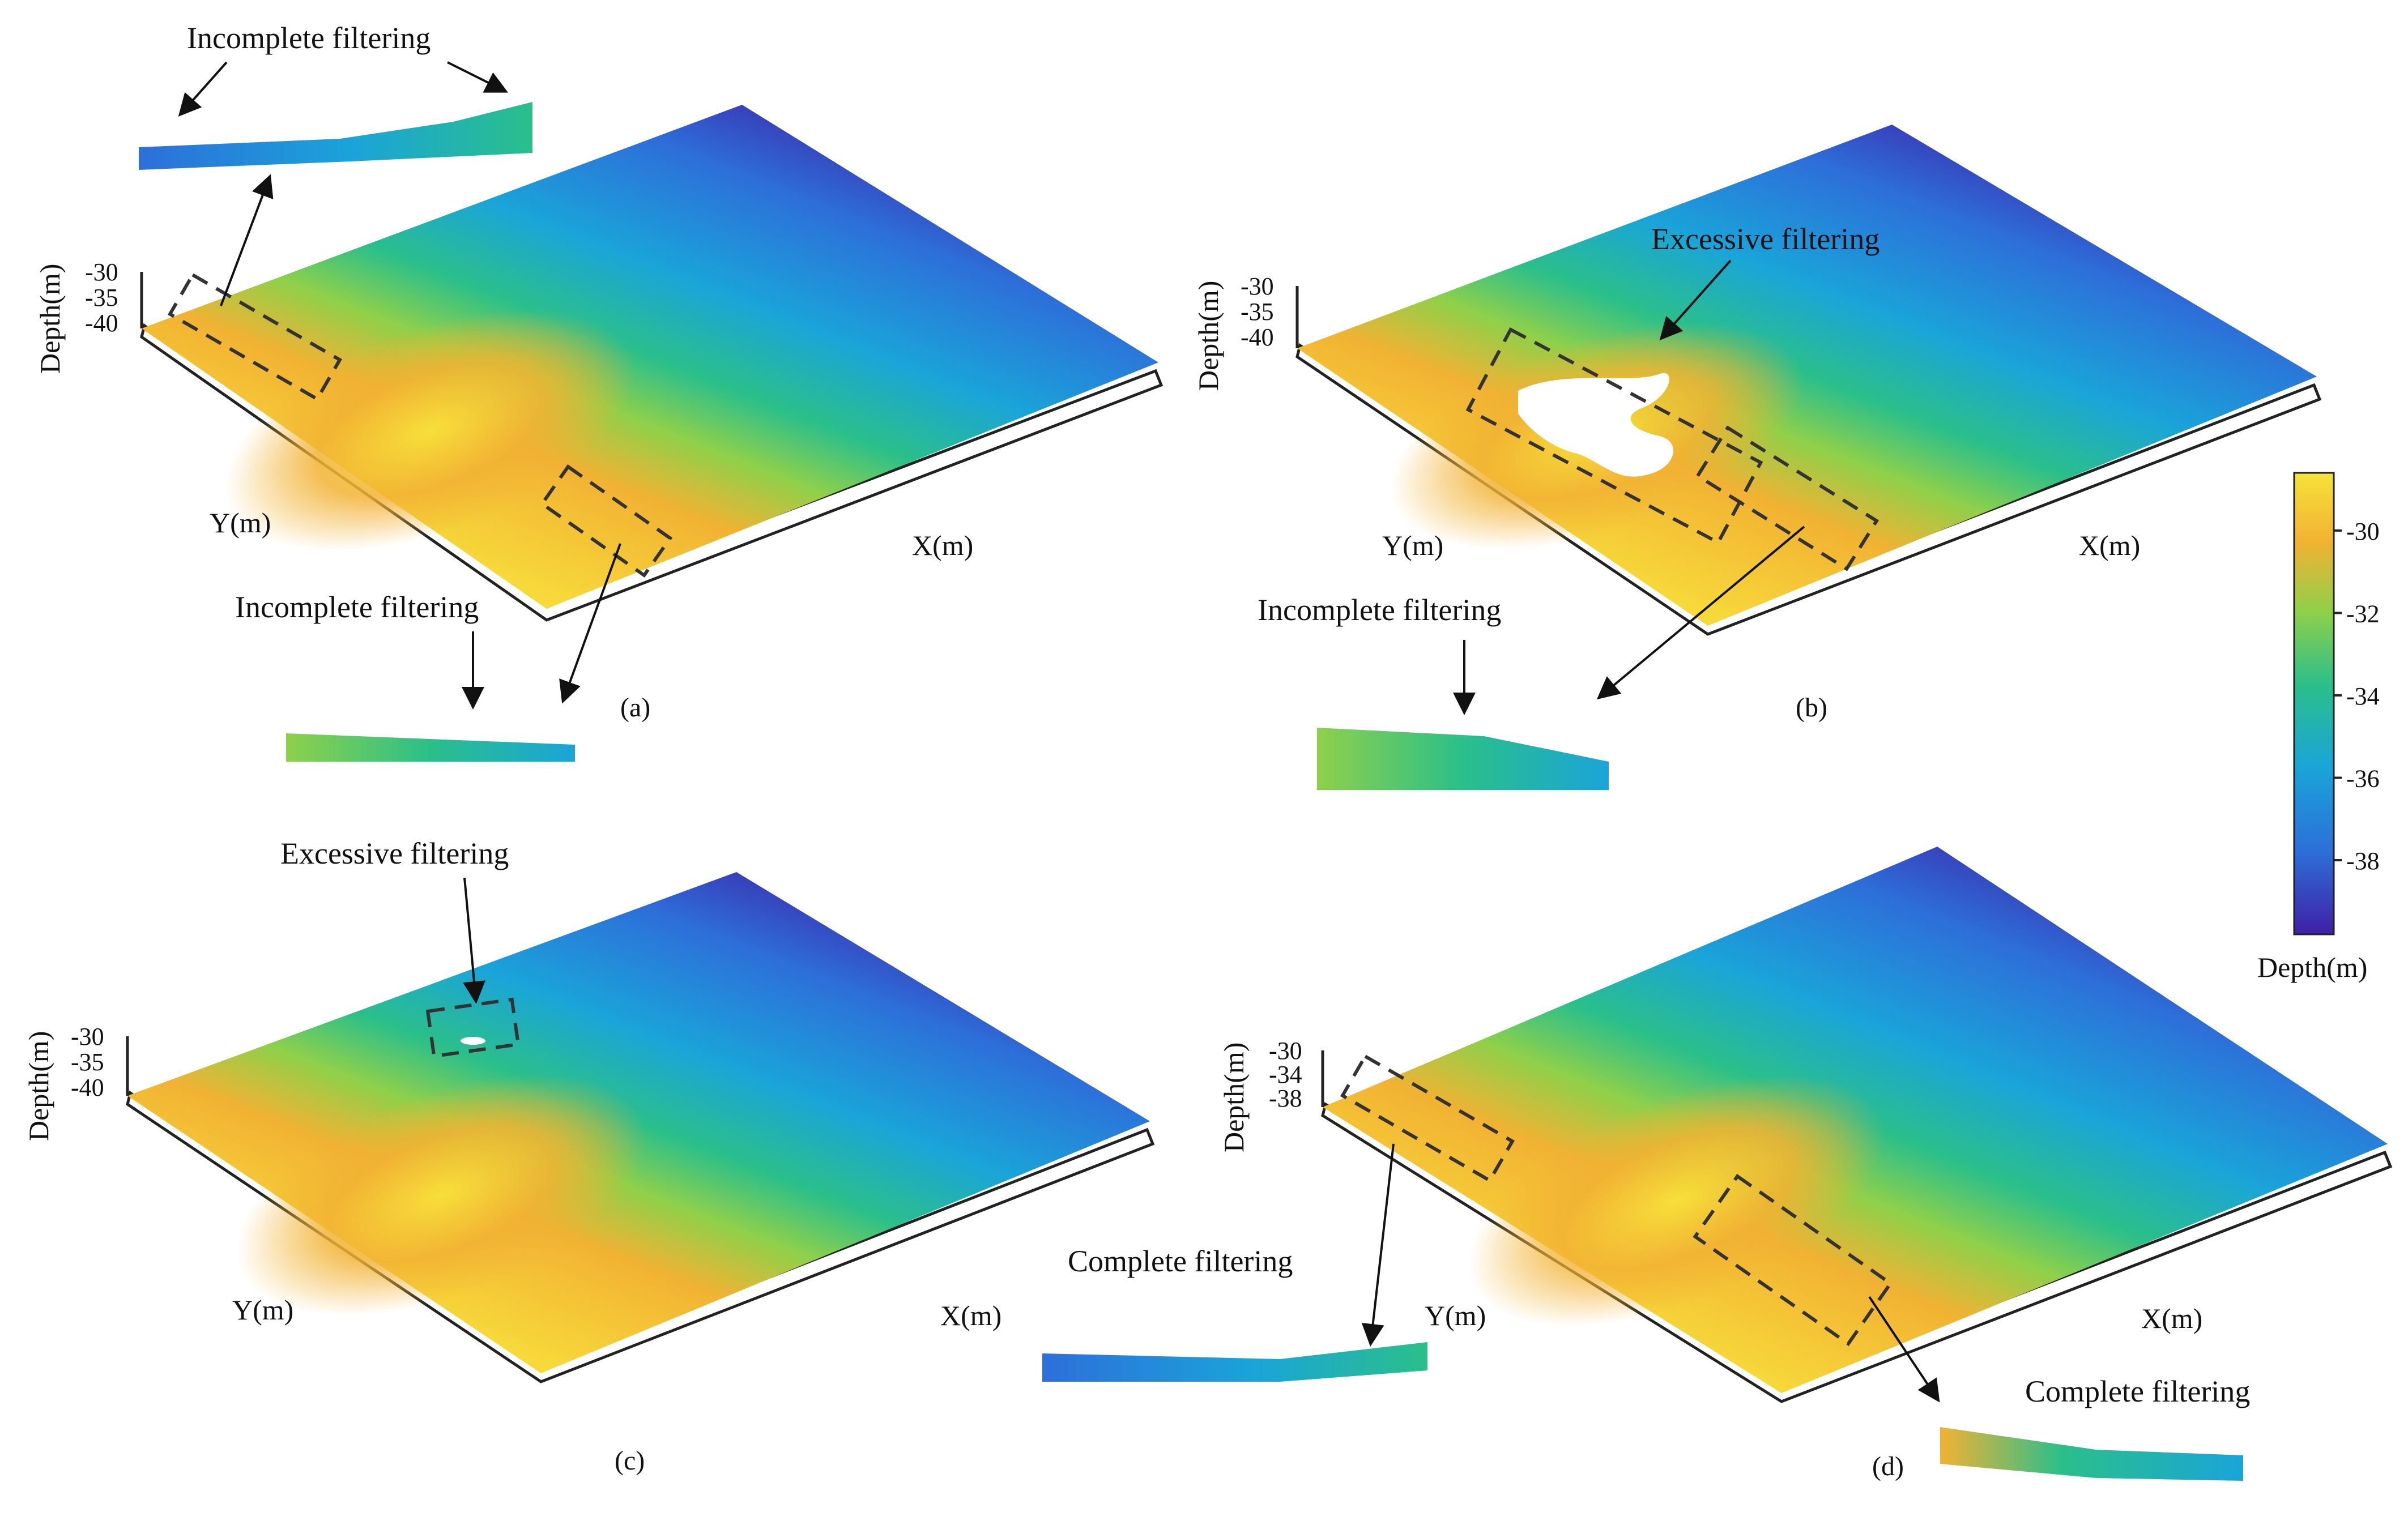 The height and width of the screenshot is (1525, 2408). I want to click on panel-b-z-label: Depth(m), so click(1208, 336).